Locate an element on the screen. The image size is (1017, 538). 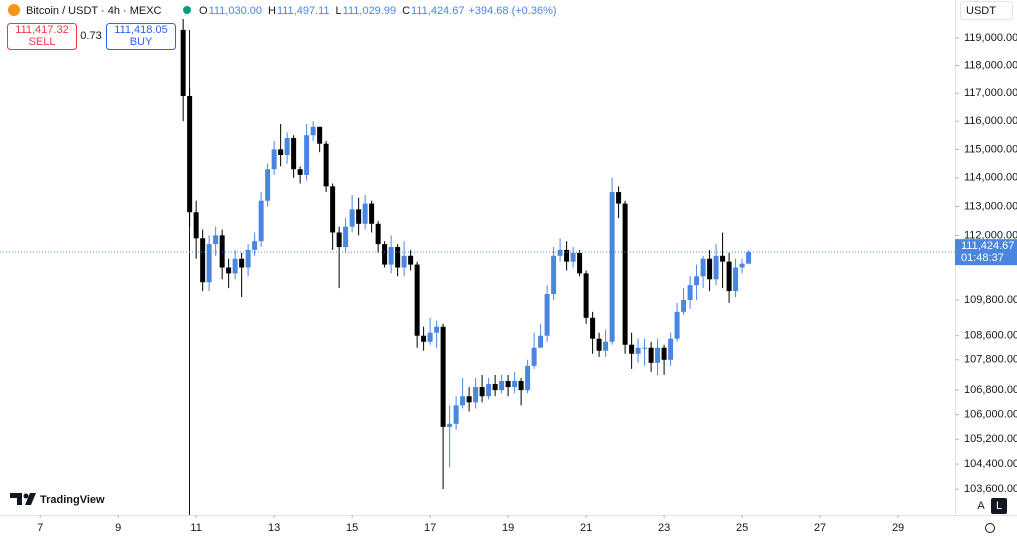
ohlc-key: O is located at coordinates (203, 11).